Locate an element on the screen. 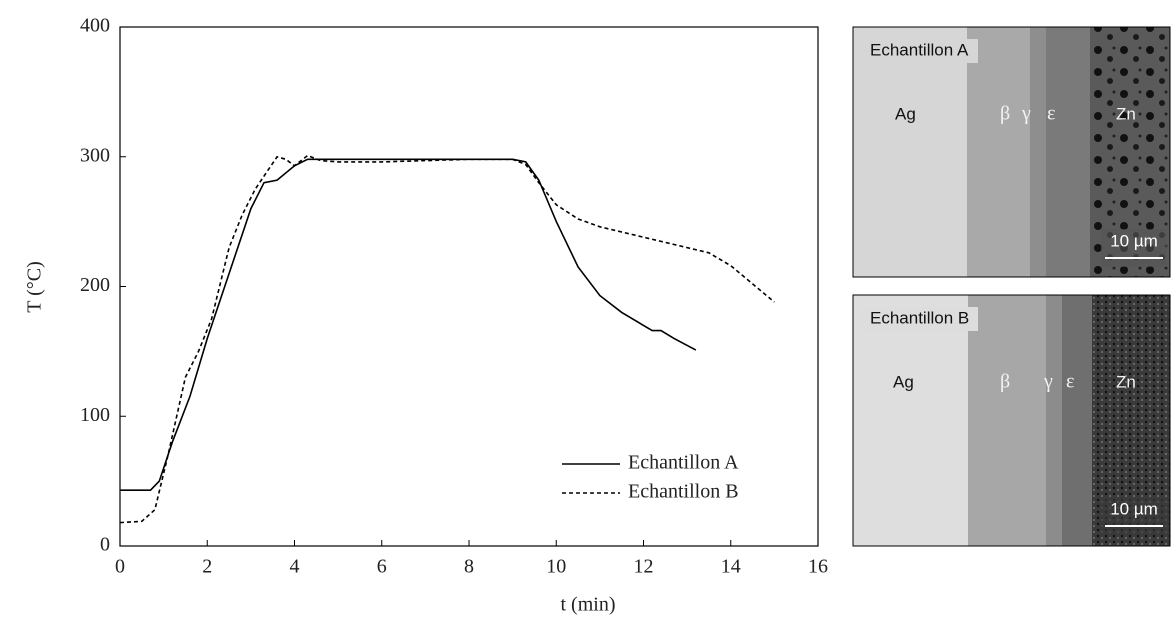  y-axis-label: T (°C) is located at coordinates (35, 287).